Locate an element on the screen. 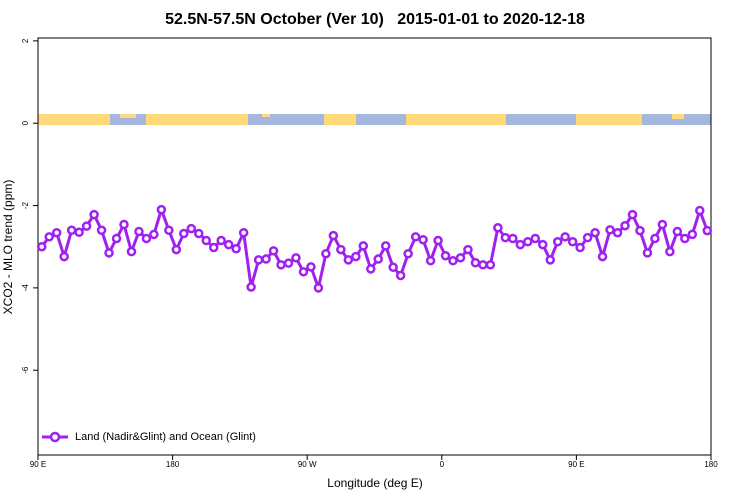 This screenshot has width=750, height=500. x-tick-label: 0 is located at coordinates (442, 464).